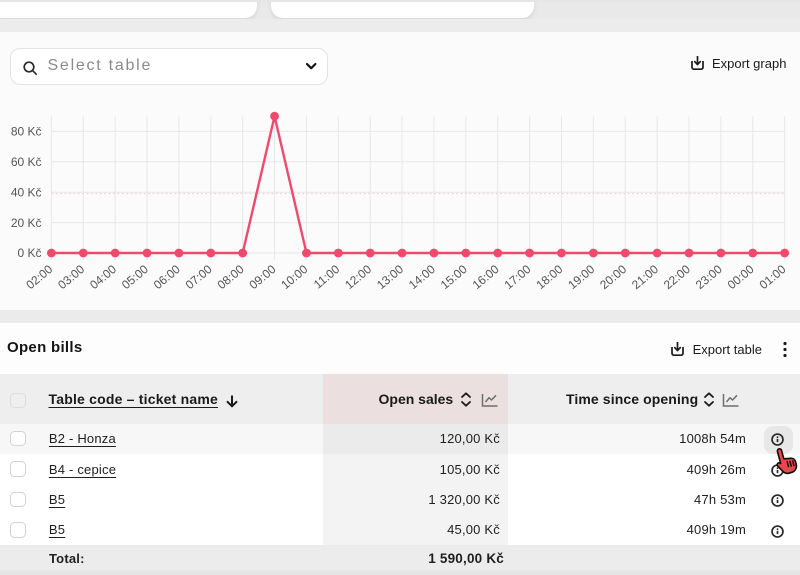 Image resolution: width=800 pixels, height=575 pixels. What do you see at coordinates (709, 277) in the screenshot?
I see `svg-text: 23:00` at bounding box center [709, 277].